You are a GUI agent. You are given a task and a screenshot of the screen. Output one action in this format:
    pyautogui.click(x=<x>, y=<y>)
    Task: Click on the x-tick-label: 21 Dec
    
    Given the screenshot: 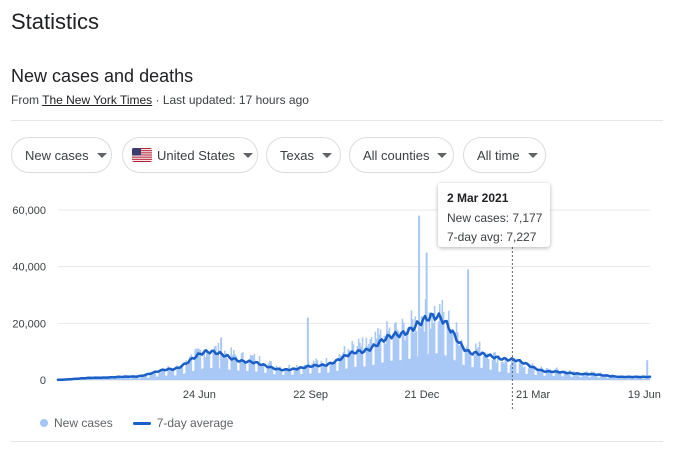 What is the action you would take?
    pyautogui.click(x=421, y=395)
    